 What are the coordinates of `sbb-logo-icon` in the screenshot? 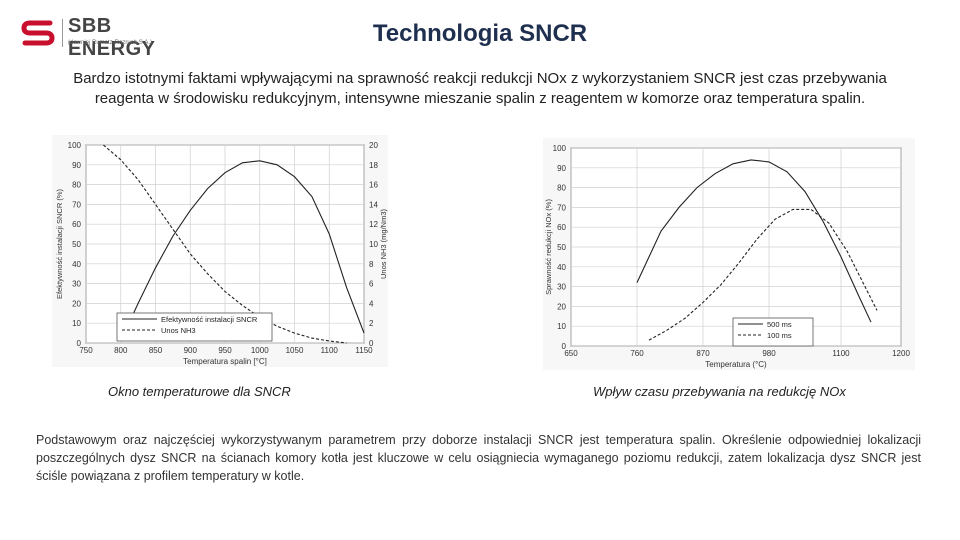 It's located at (38, 33).